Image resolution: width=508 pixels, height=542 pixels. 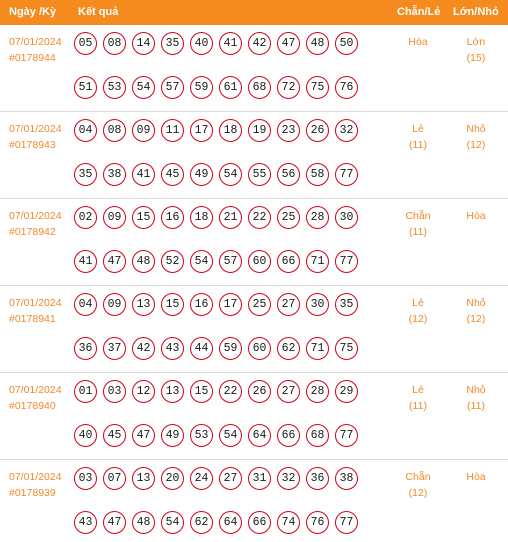 I want to click on number-ball: 77, so click(x=346, y=435).